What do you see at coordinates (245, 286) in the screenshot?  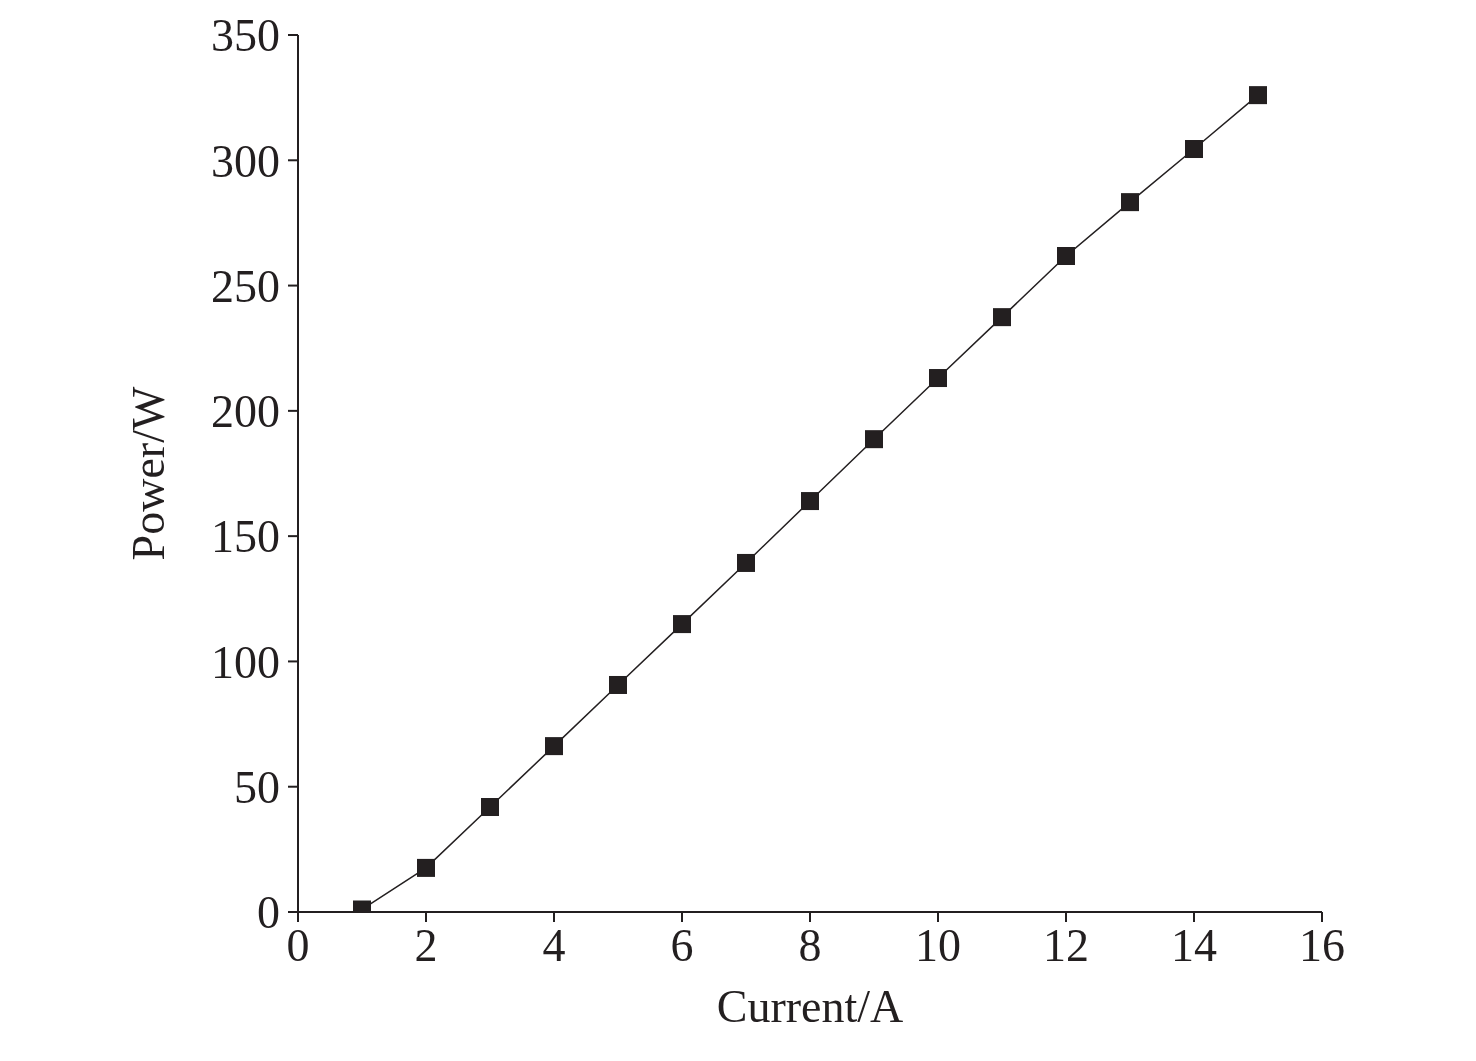 I see `y-tick-label: 250` at bounding box center [245, 286].